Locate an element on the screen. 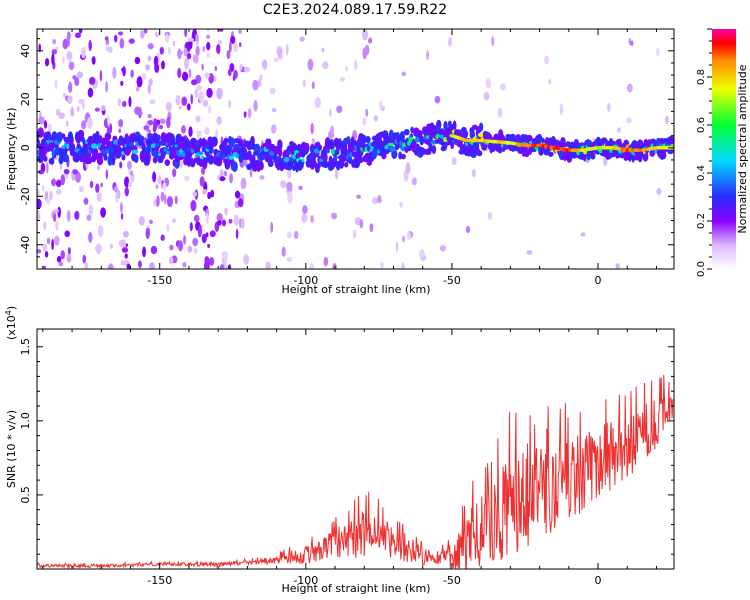  colorbar-tick-label: 0.0 is located at coordinates (701, 269).